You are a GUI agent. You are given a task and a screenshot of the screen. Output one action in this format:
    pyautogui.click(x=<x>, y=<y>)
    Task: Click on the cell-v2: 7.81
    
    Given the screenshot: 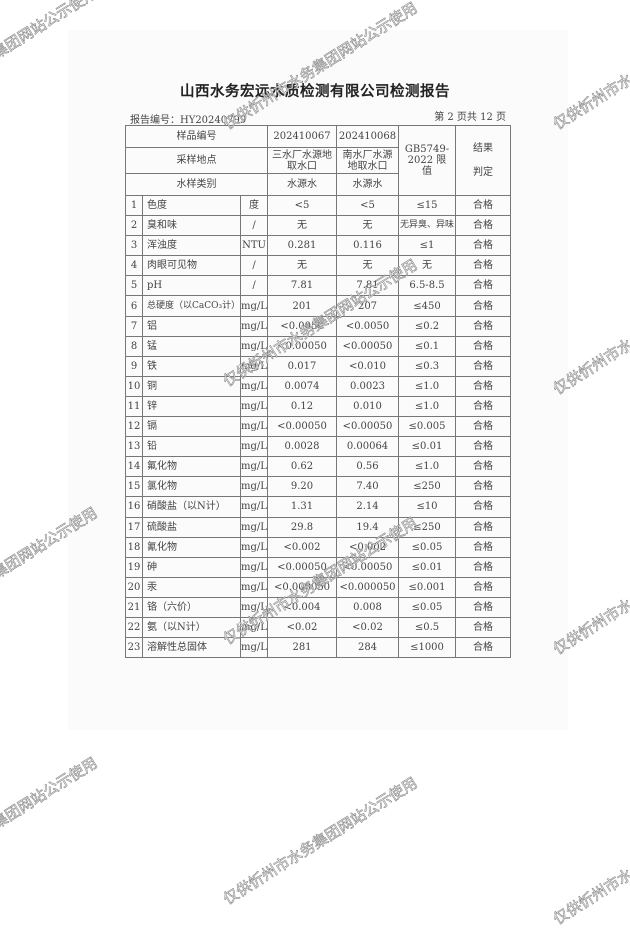 What is the action you would take?
    pyautogui.click(x=367, y=286)
    